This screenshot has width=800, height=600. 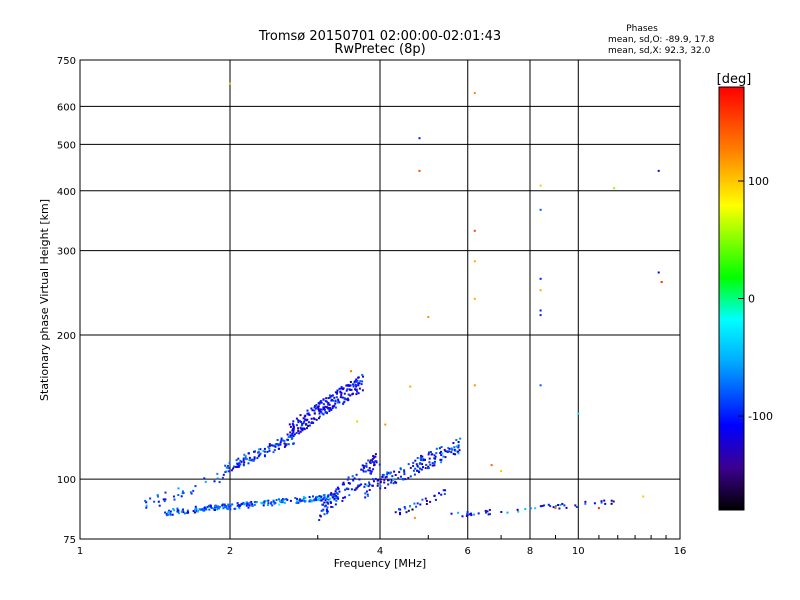 I want to click on chart-title: Tromsø 20150701 02:00:00-02:01:43, so click(x=379, y=36).